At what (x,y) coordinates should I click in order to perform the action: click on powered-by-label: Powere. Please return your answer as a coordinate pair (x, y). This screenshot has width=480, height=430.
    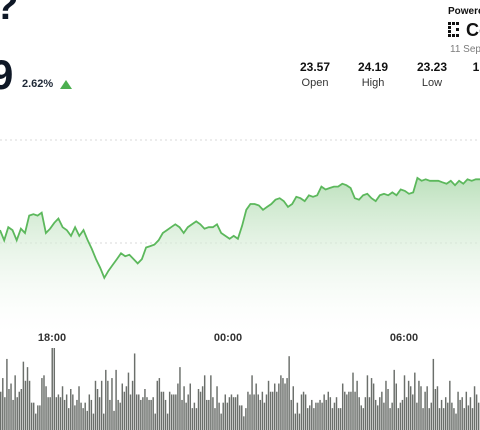
    Looking at the image, I should click on (464, 11).